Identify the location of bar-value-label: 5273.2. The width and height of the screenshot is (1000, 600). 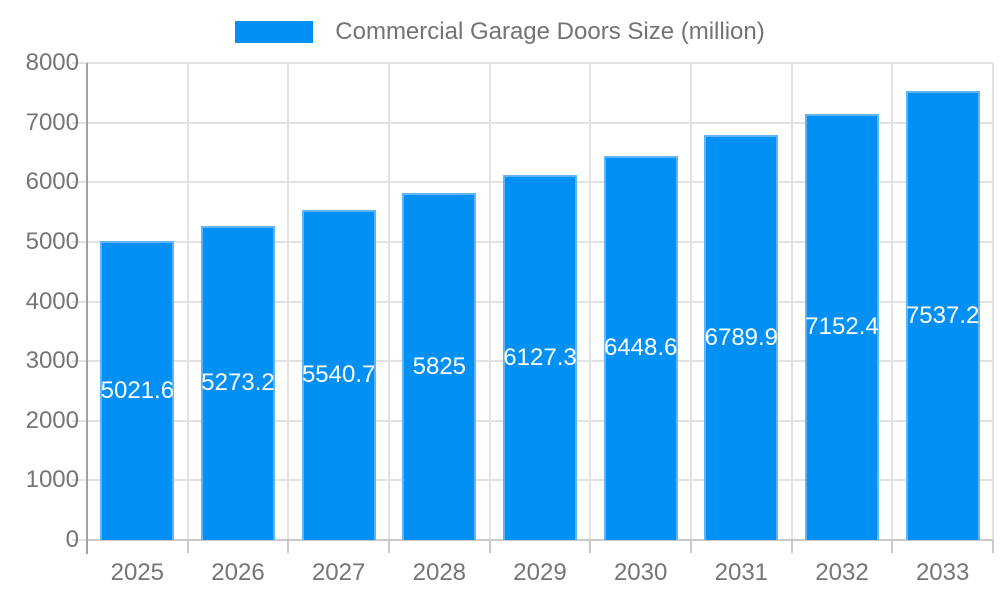
(238, 382).